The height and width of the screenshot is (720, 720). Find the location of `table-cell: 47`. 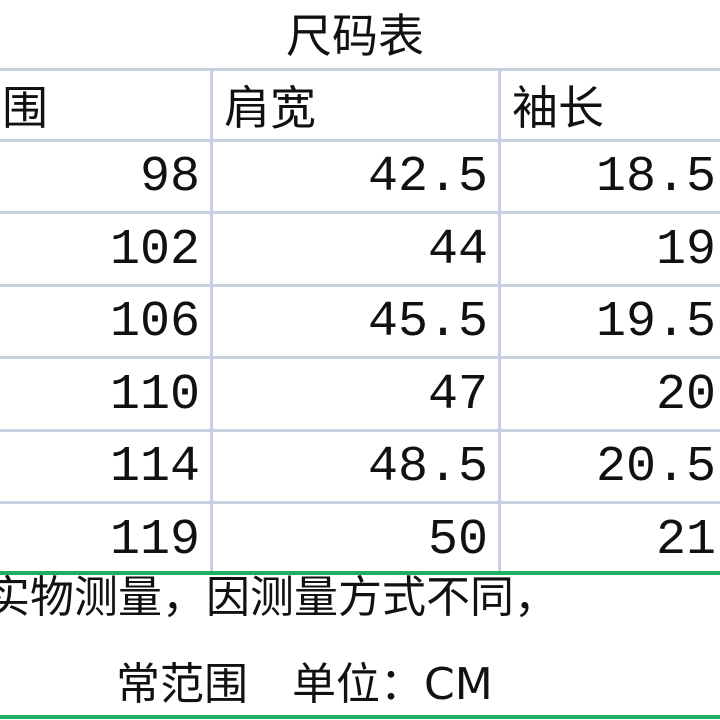

table-cell: 47 is located at coordinates (457, 395).